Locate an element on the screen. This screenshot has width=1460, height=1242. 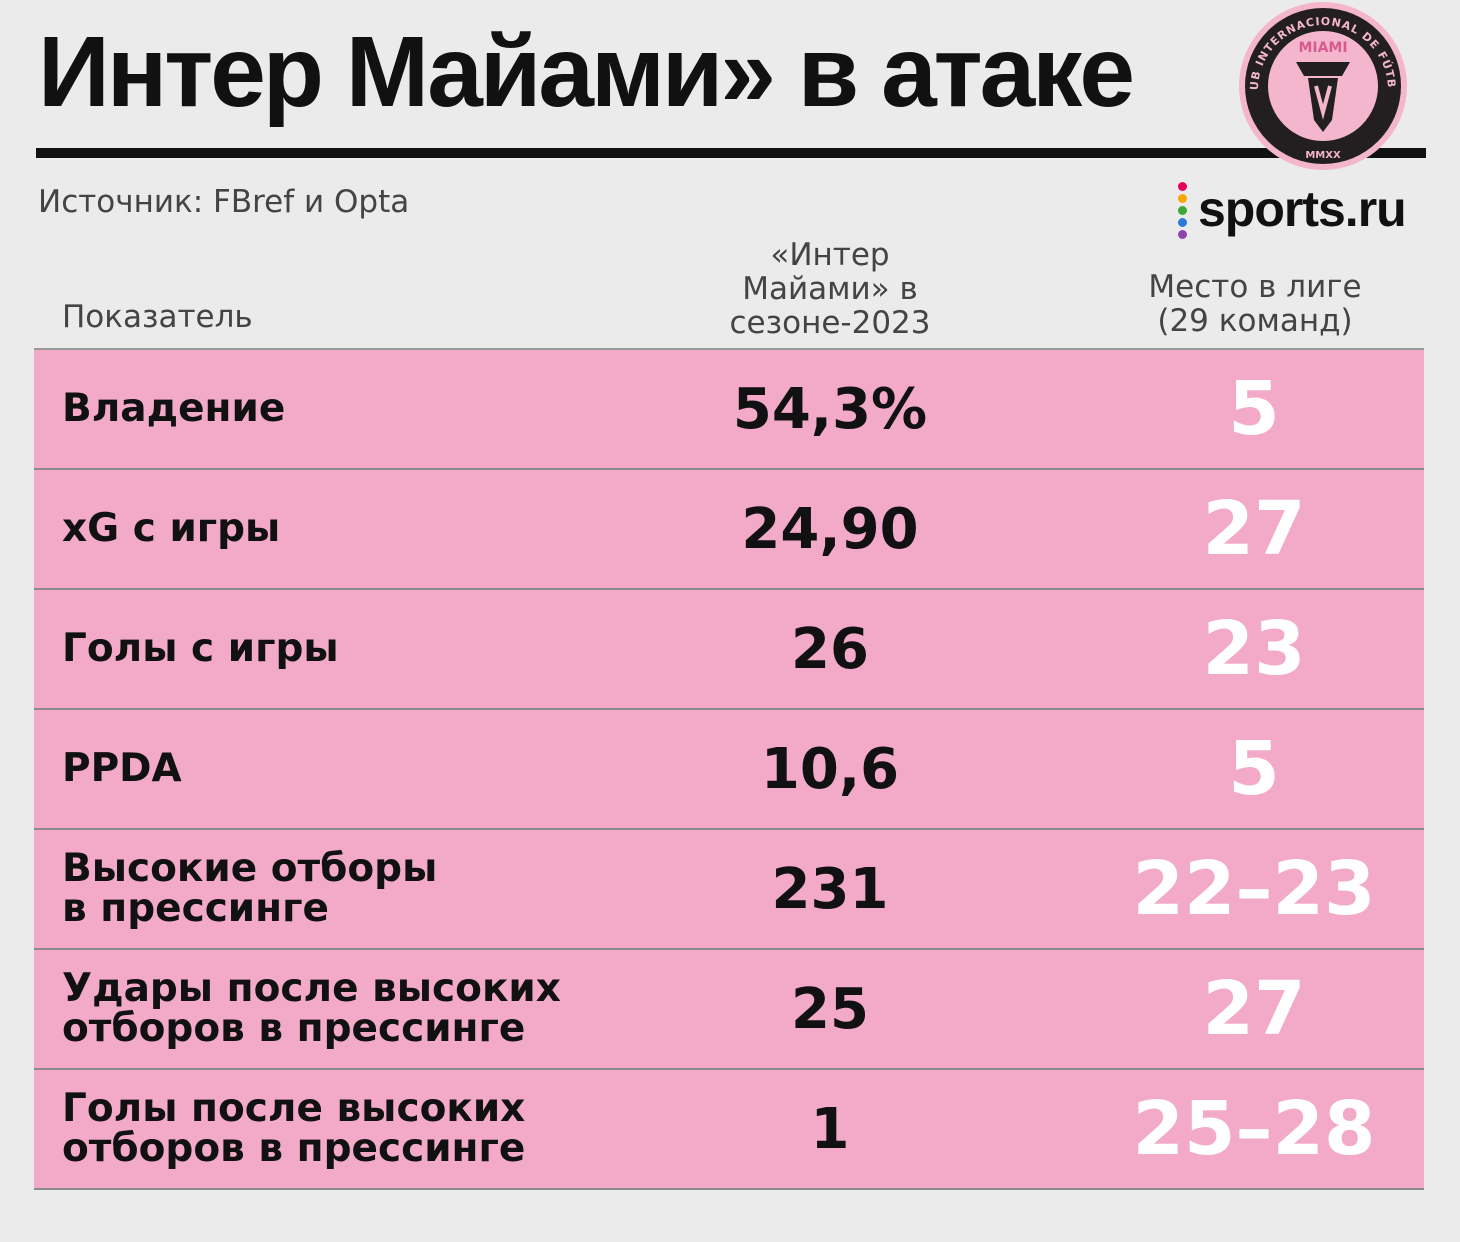
table-row: Высокие отборы в прессинге 231 22–23 is located at coordinates (729, 890).